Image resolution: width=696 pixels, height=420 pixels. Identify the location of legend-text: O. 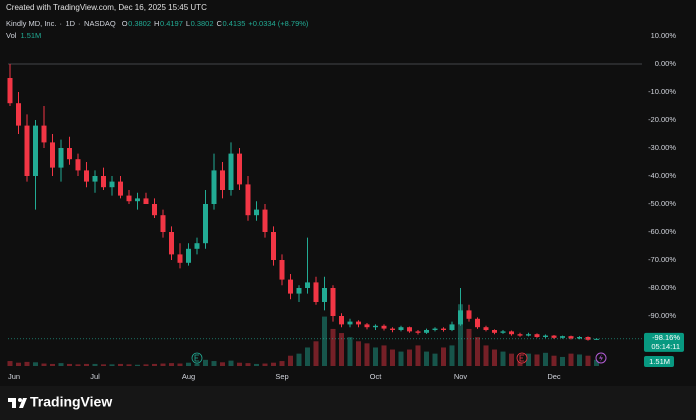
(125, 23).